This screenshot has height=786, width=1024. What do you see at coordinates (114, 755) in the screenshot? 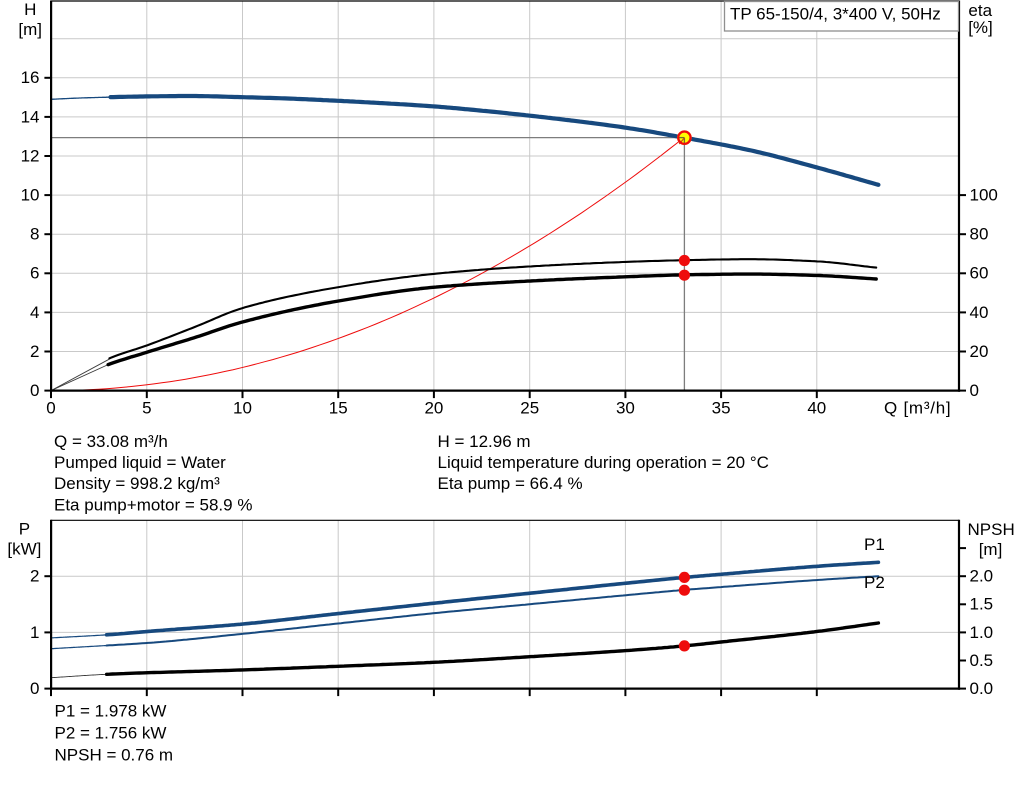
I see `svg-text: NPSH = 0.76 m` at bounding box center [114, 755].